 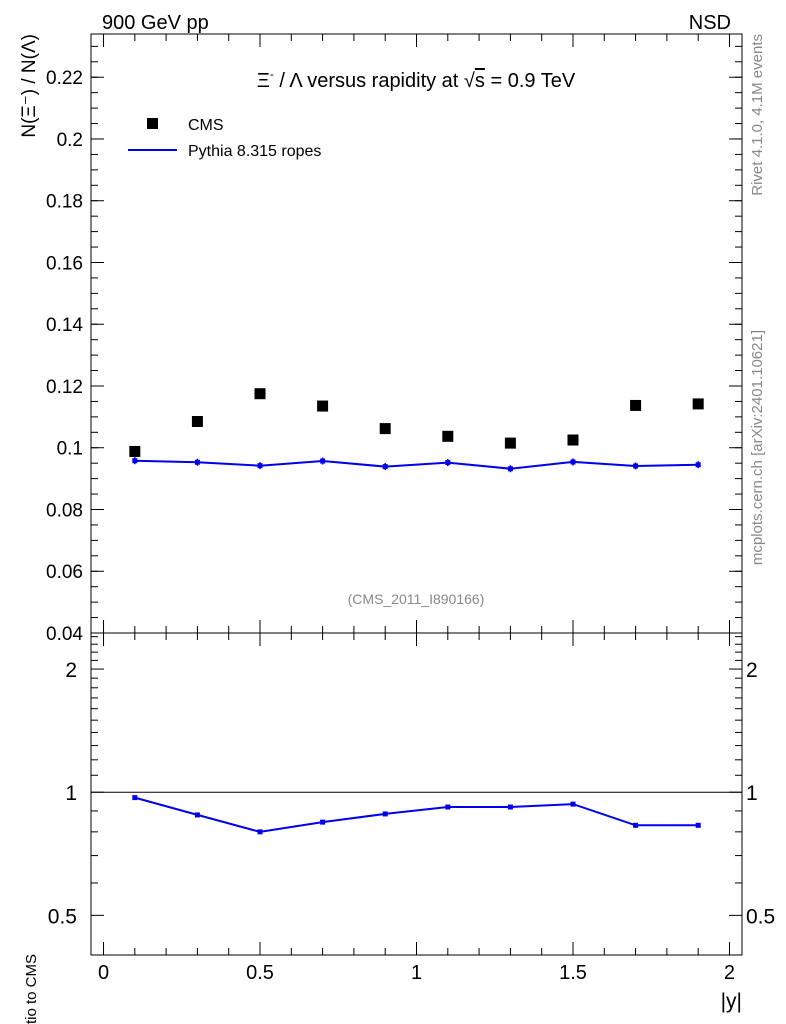 I want to click on legend-pythia-label: Pythia 8.315 ropes, so click(x=254, y=151).